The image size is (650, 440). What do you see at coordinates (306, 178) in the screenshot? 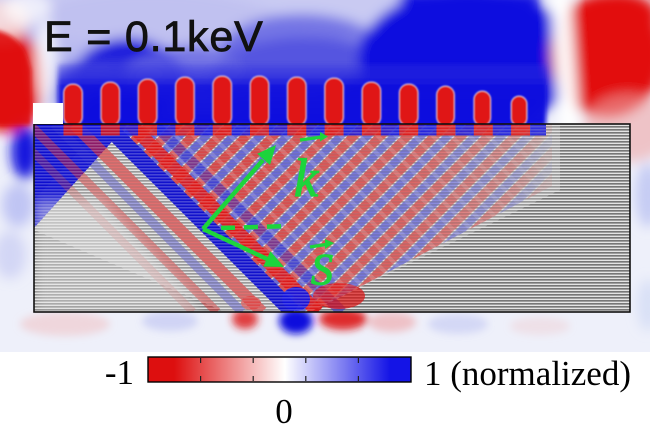
I see `svg-text: k` at bounding box center [306, 178].